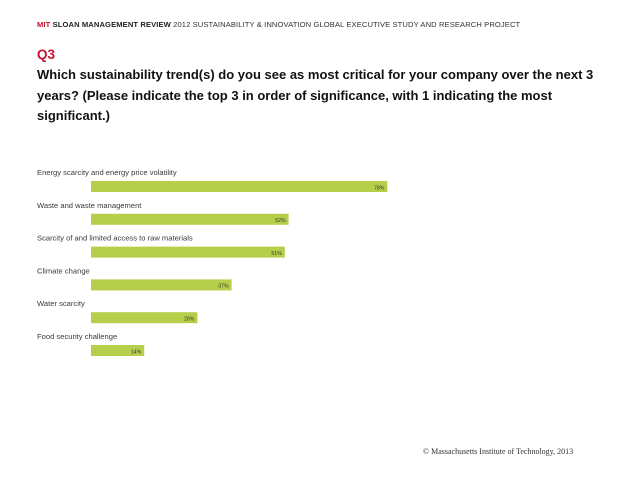 This screenshot has height=479, width=638. What do you see at coordinates (63, 270) in the screenshot?
I see `category-label: Climate change` at bounding box center [63, 270].